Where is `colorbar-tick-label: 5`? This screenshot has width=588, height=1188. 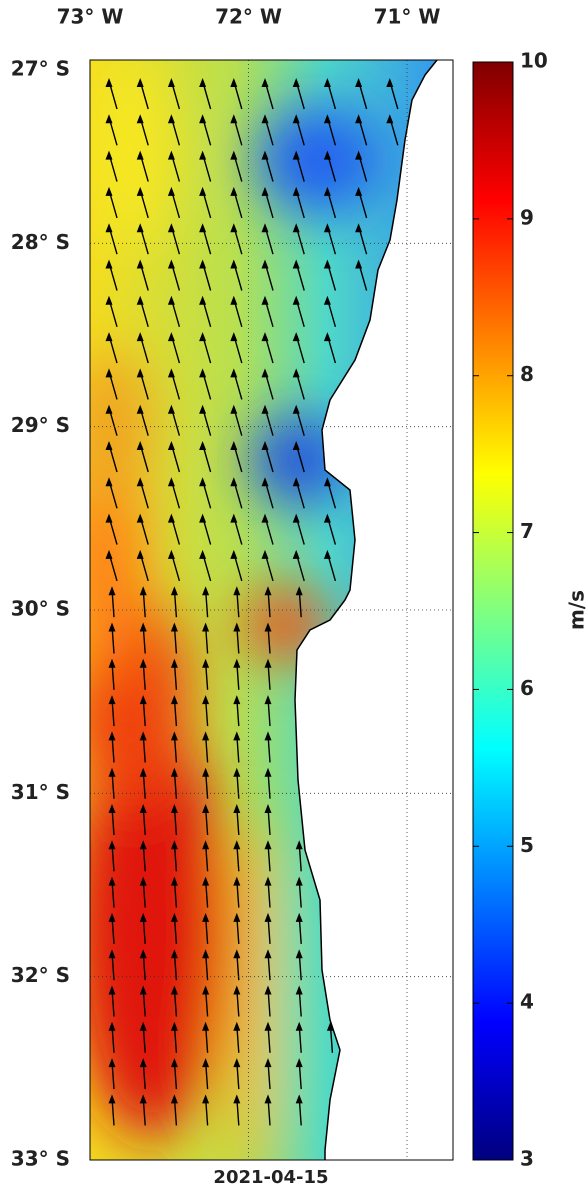
colorbar-tick-label: 5 is located at coordinates (527, 845).